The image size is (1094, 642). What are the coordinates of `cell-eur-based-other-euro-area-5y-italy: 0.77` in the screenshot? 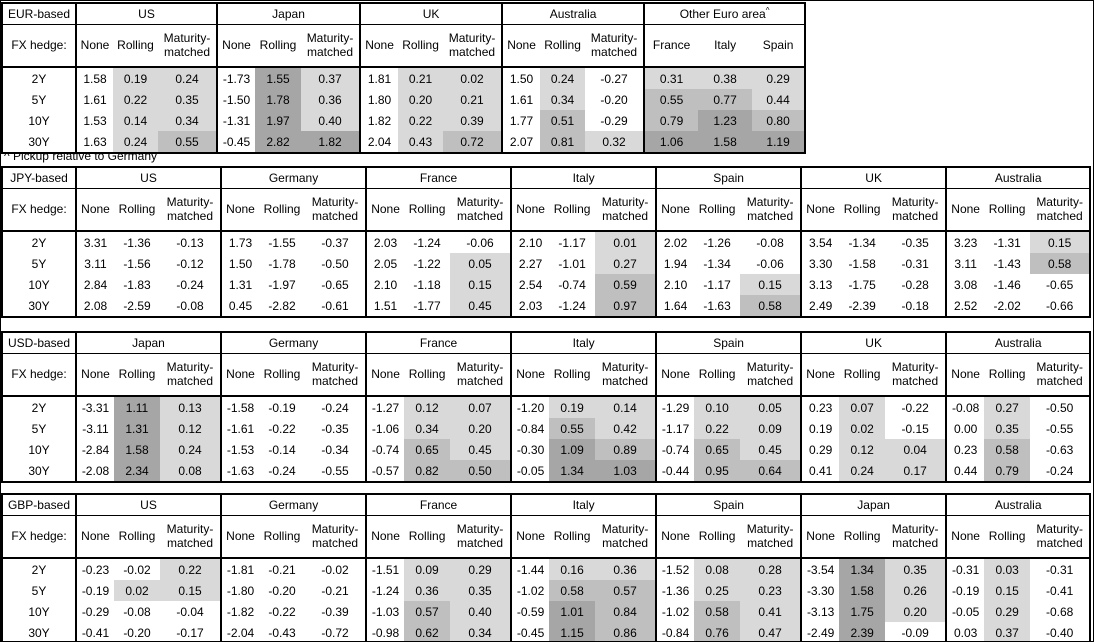 It's located at (725, 99).